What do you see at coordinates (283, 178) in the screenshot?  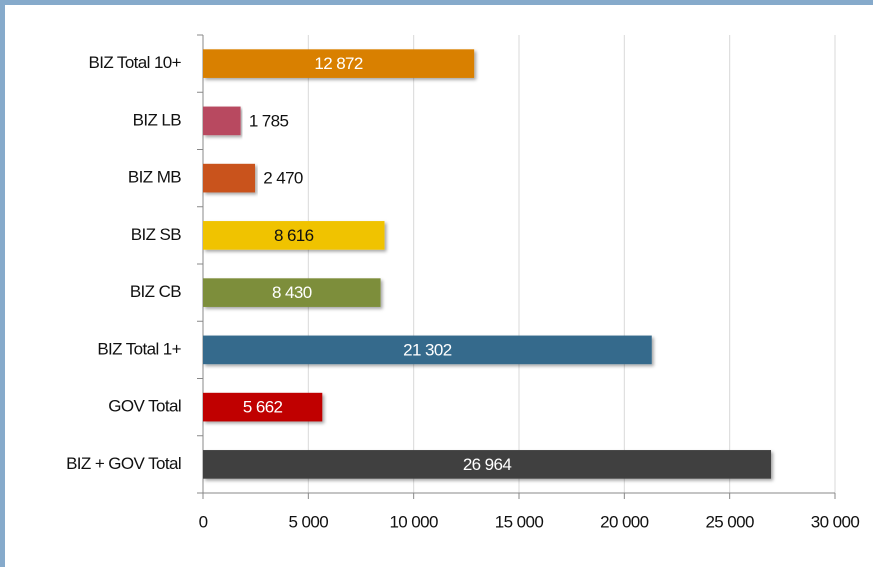 I see `data-label: 2 470` at bounding box center [283, 178].